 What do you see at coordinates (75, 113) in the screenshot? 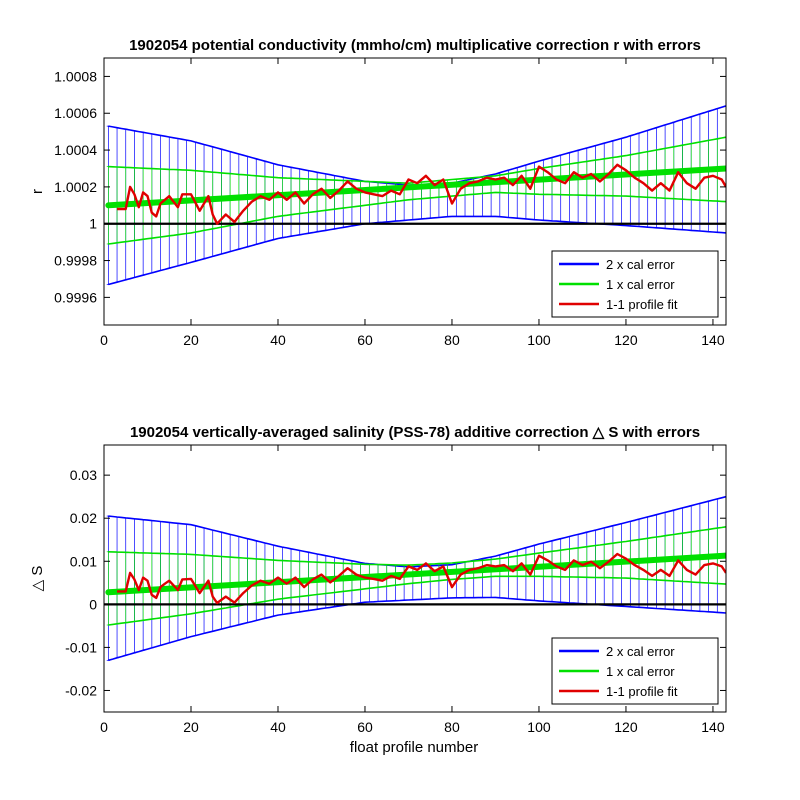
I see `y-tick-label: 1.0006` at bounding box center [75, 113].